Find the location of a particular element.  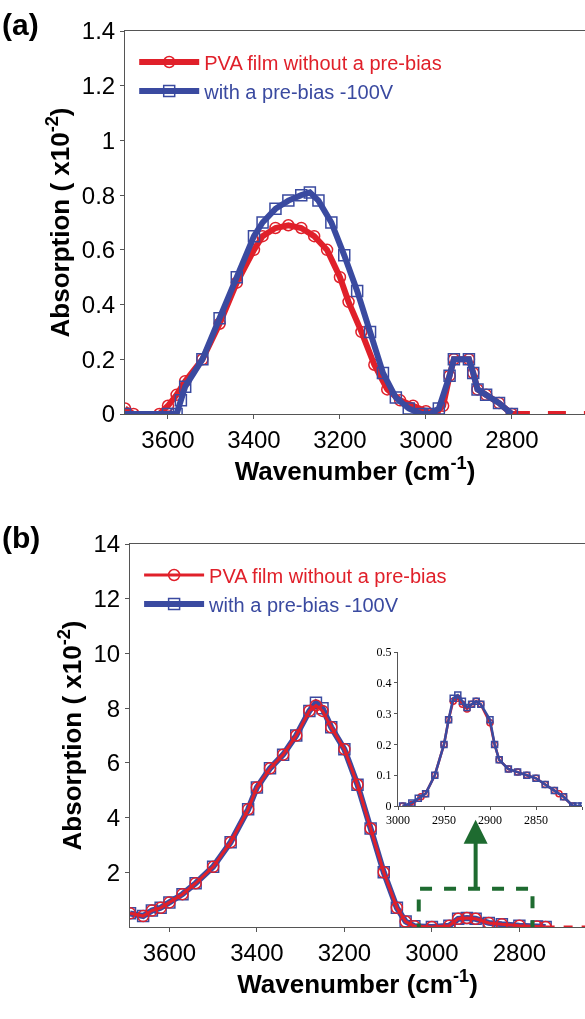

y-tick-label: 2 is located at coordinates (113, 872).